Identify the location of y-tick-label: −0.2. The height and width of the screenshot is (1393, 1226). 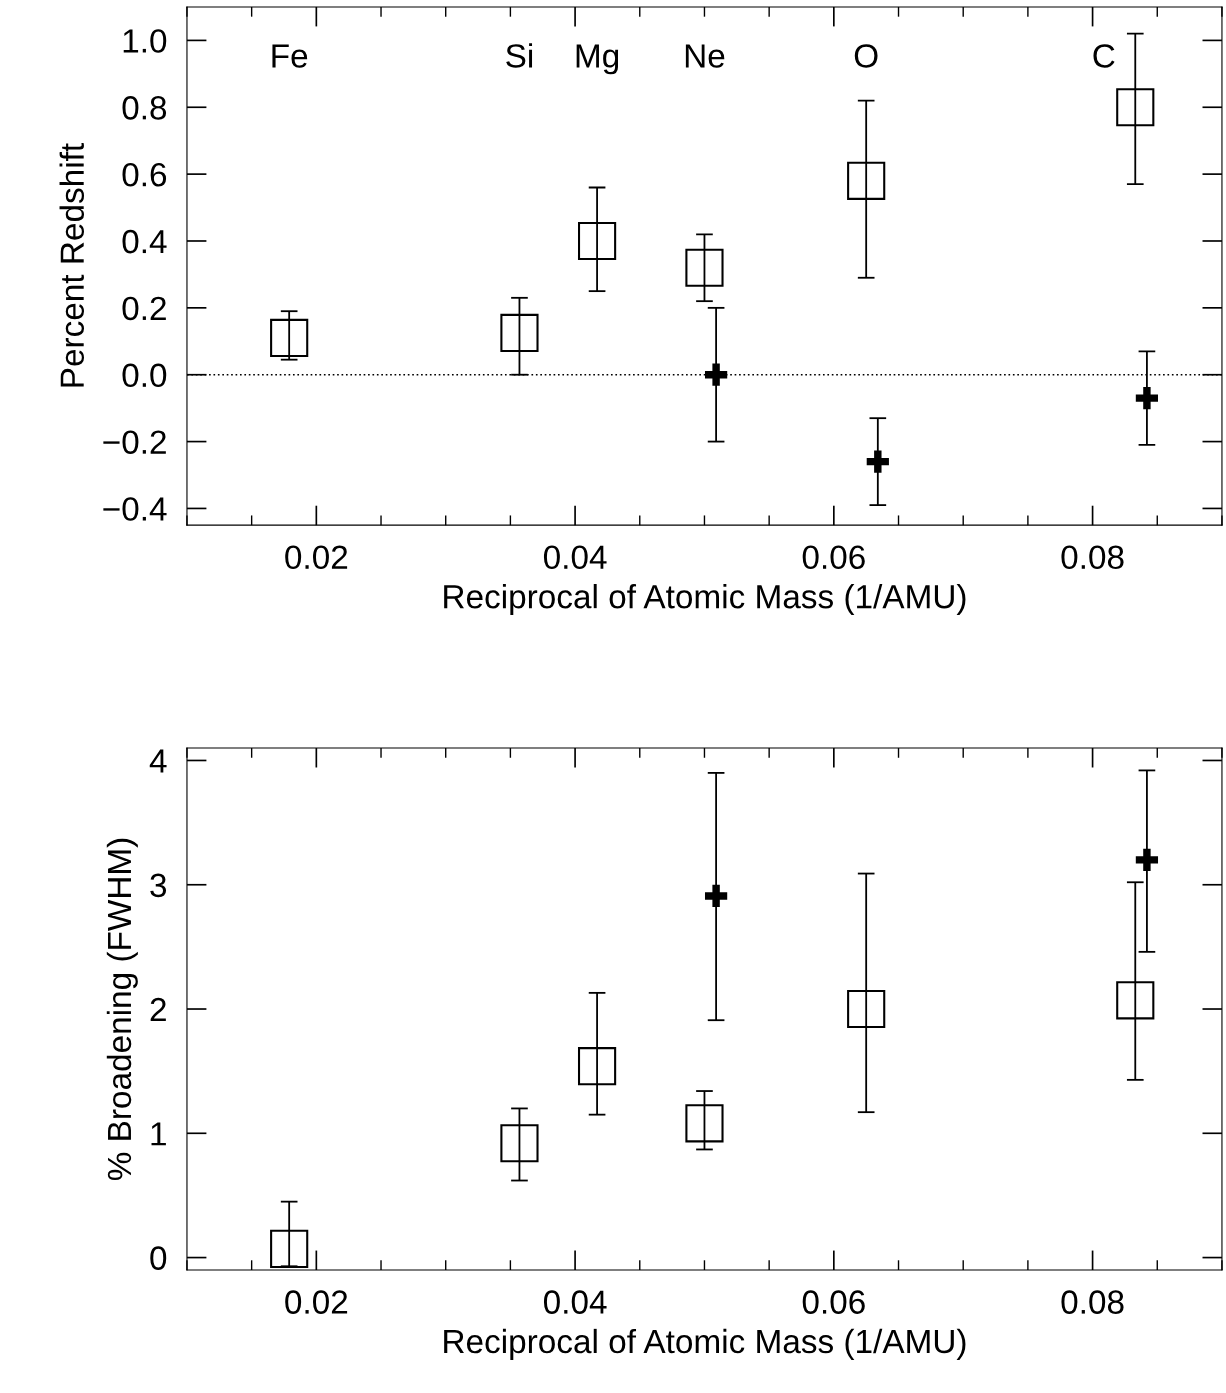
(134, 442).